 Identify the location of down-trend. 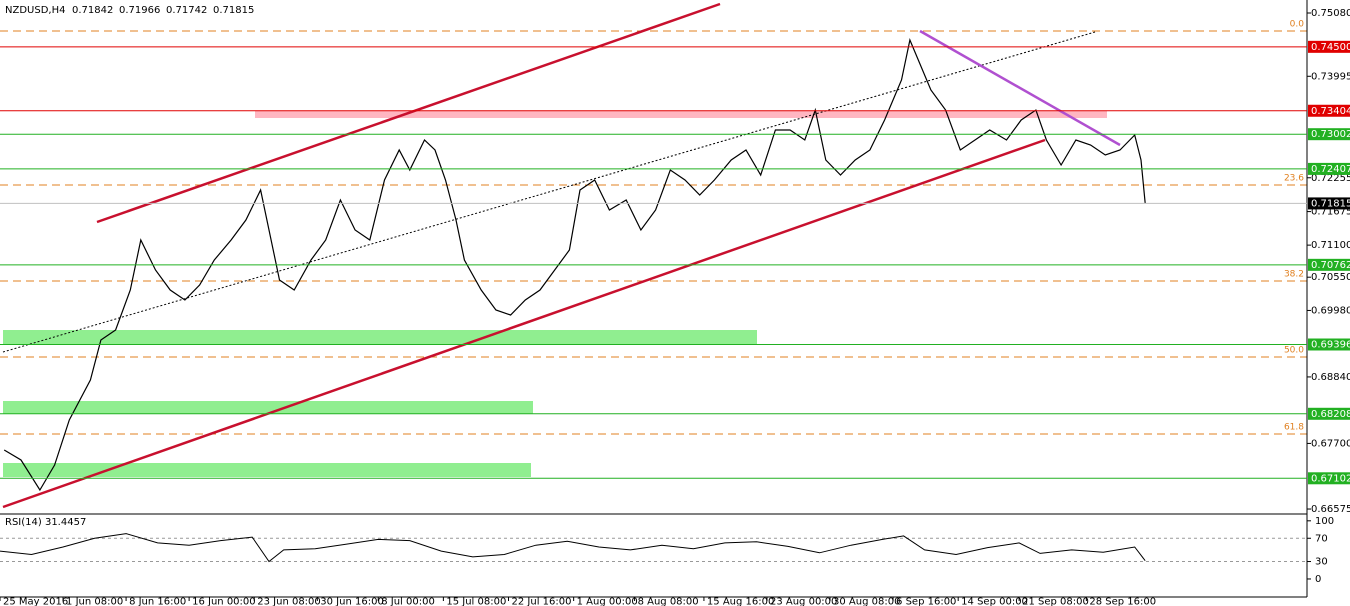
(1020, 88).